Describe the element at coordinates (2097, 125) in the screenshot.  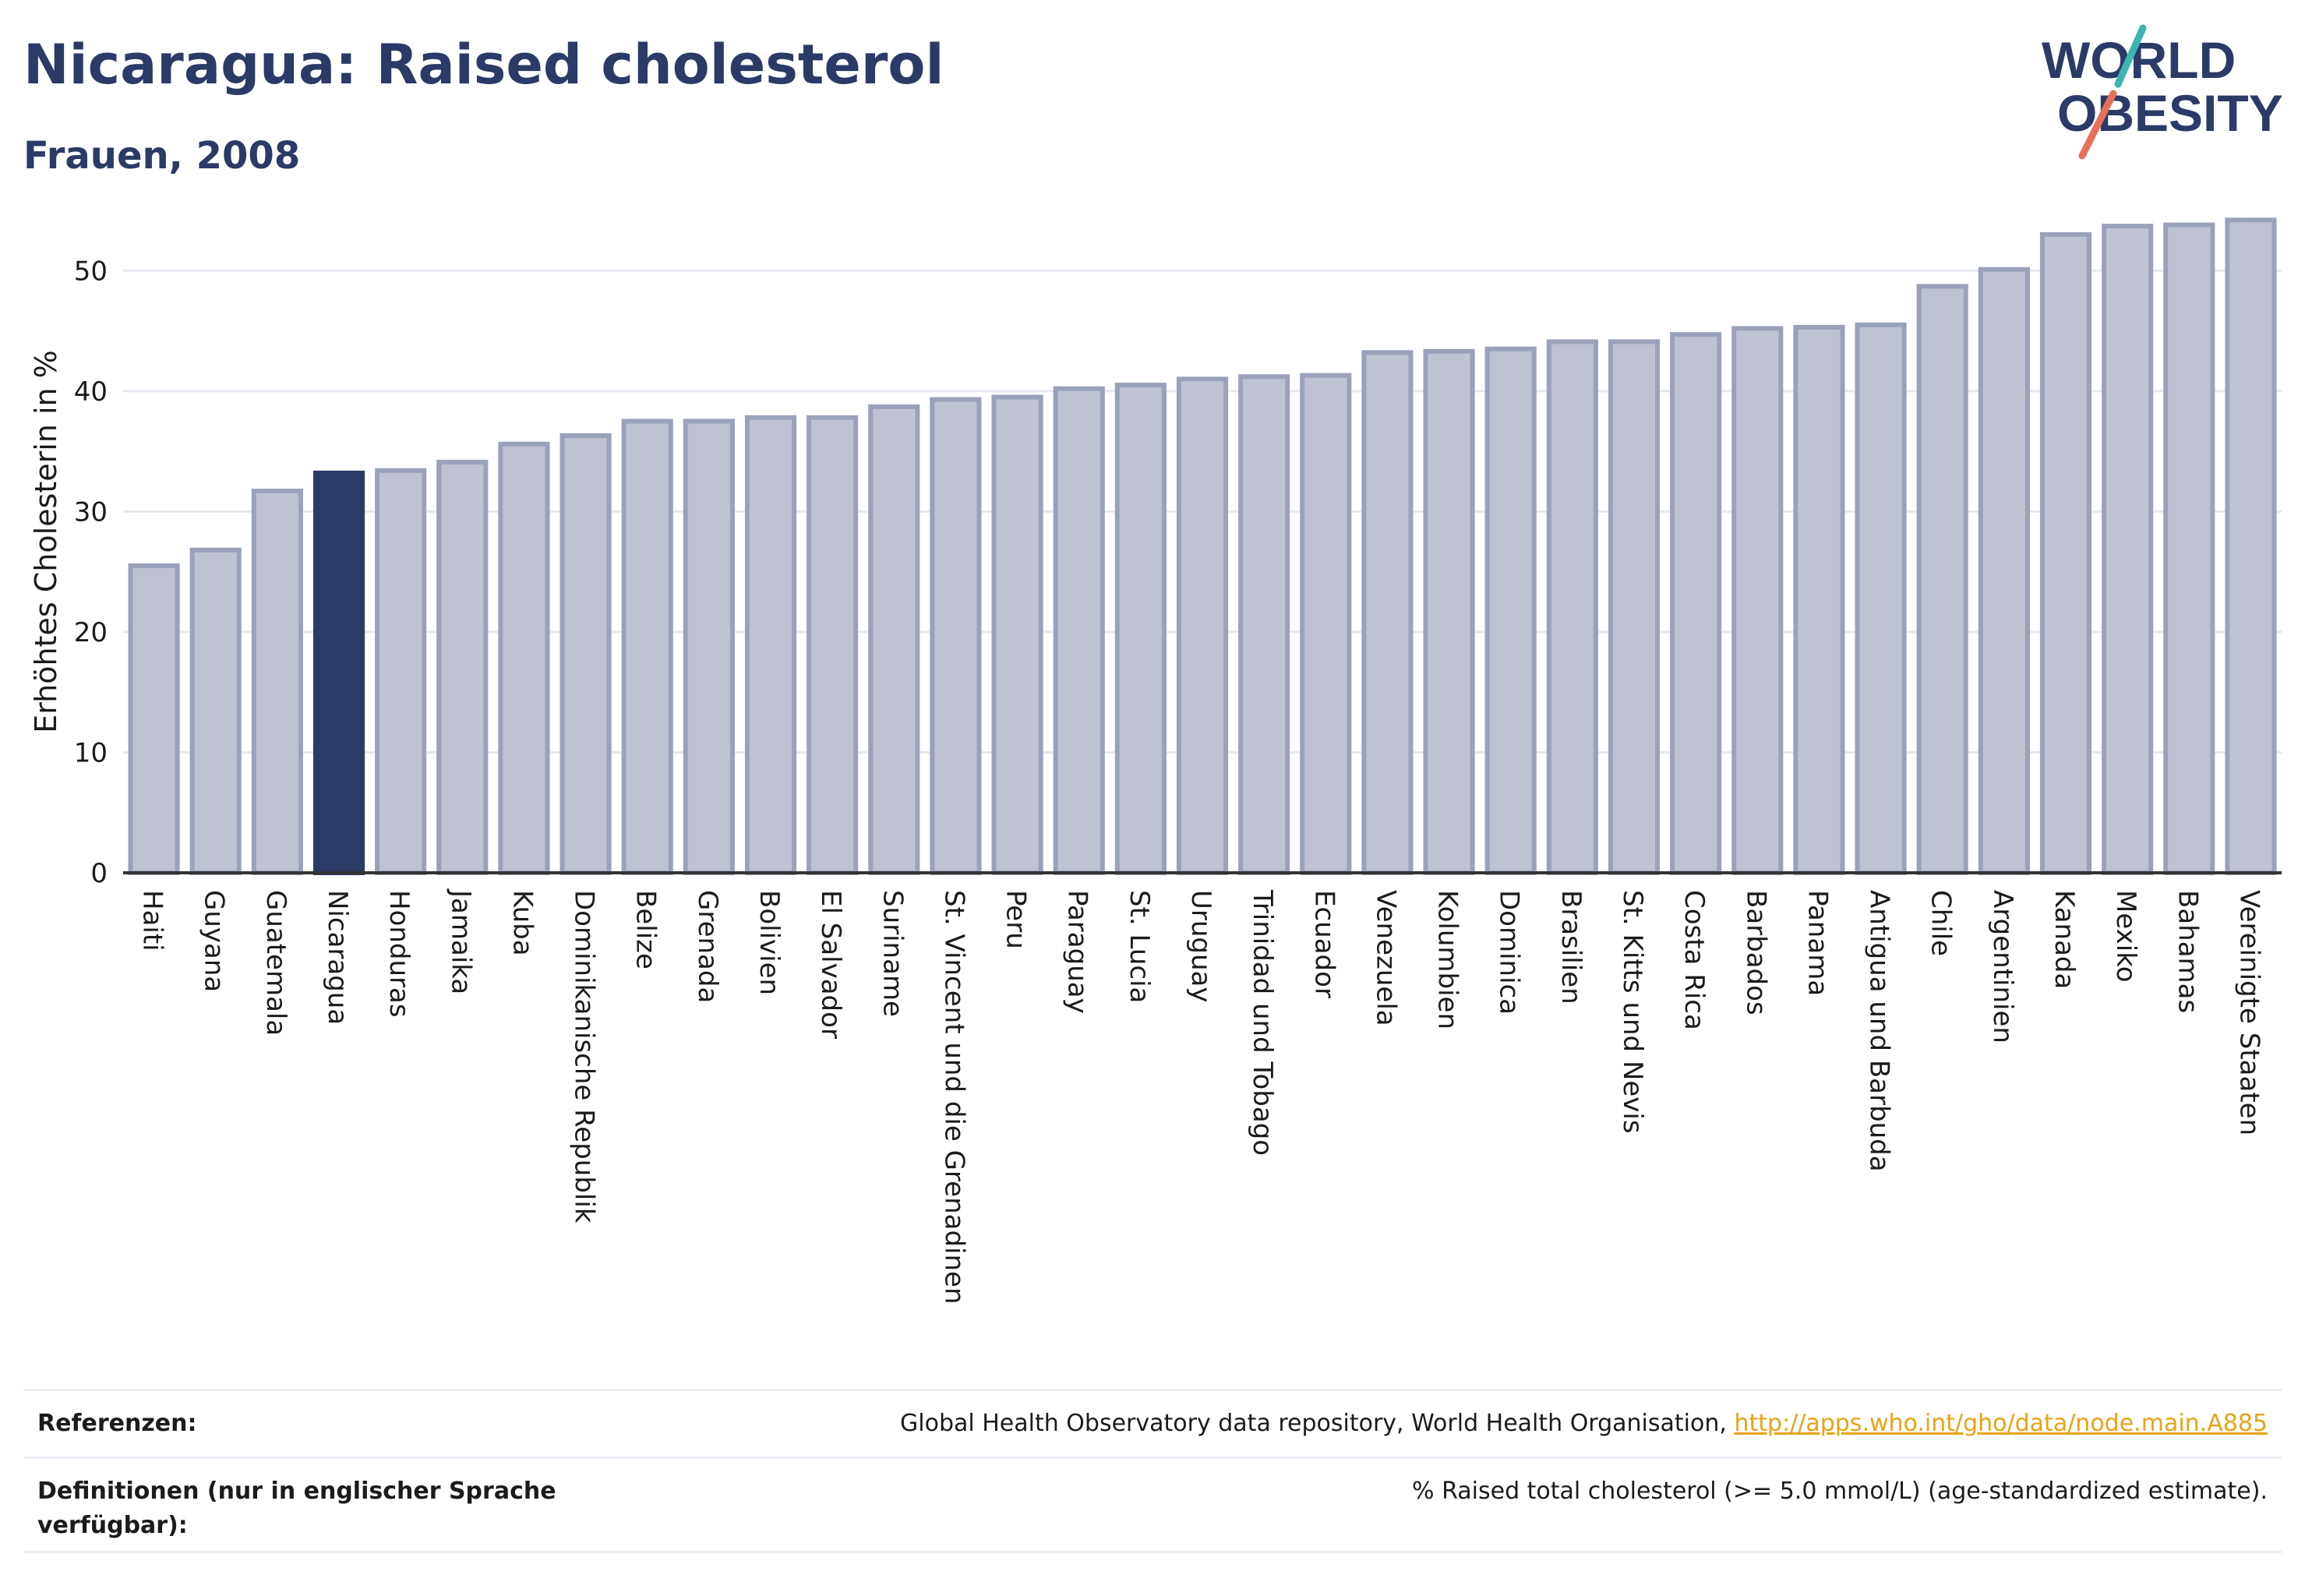
I see `logo-slash-red` at that location.